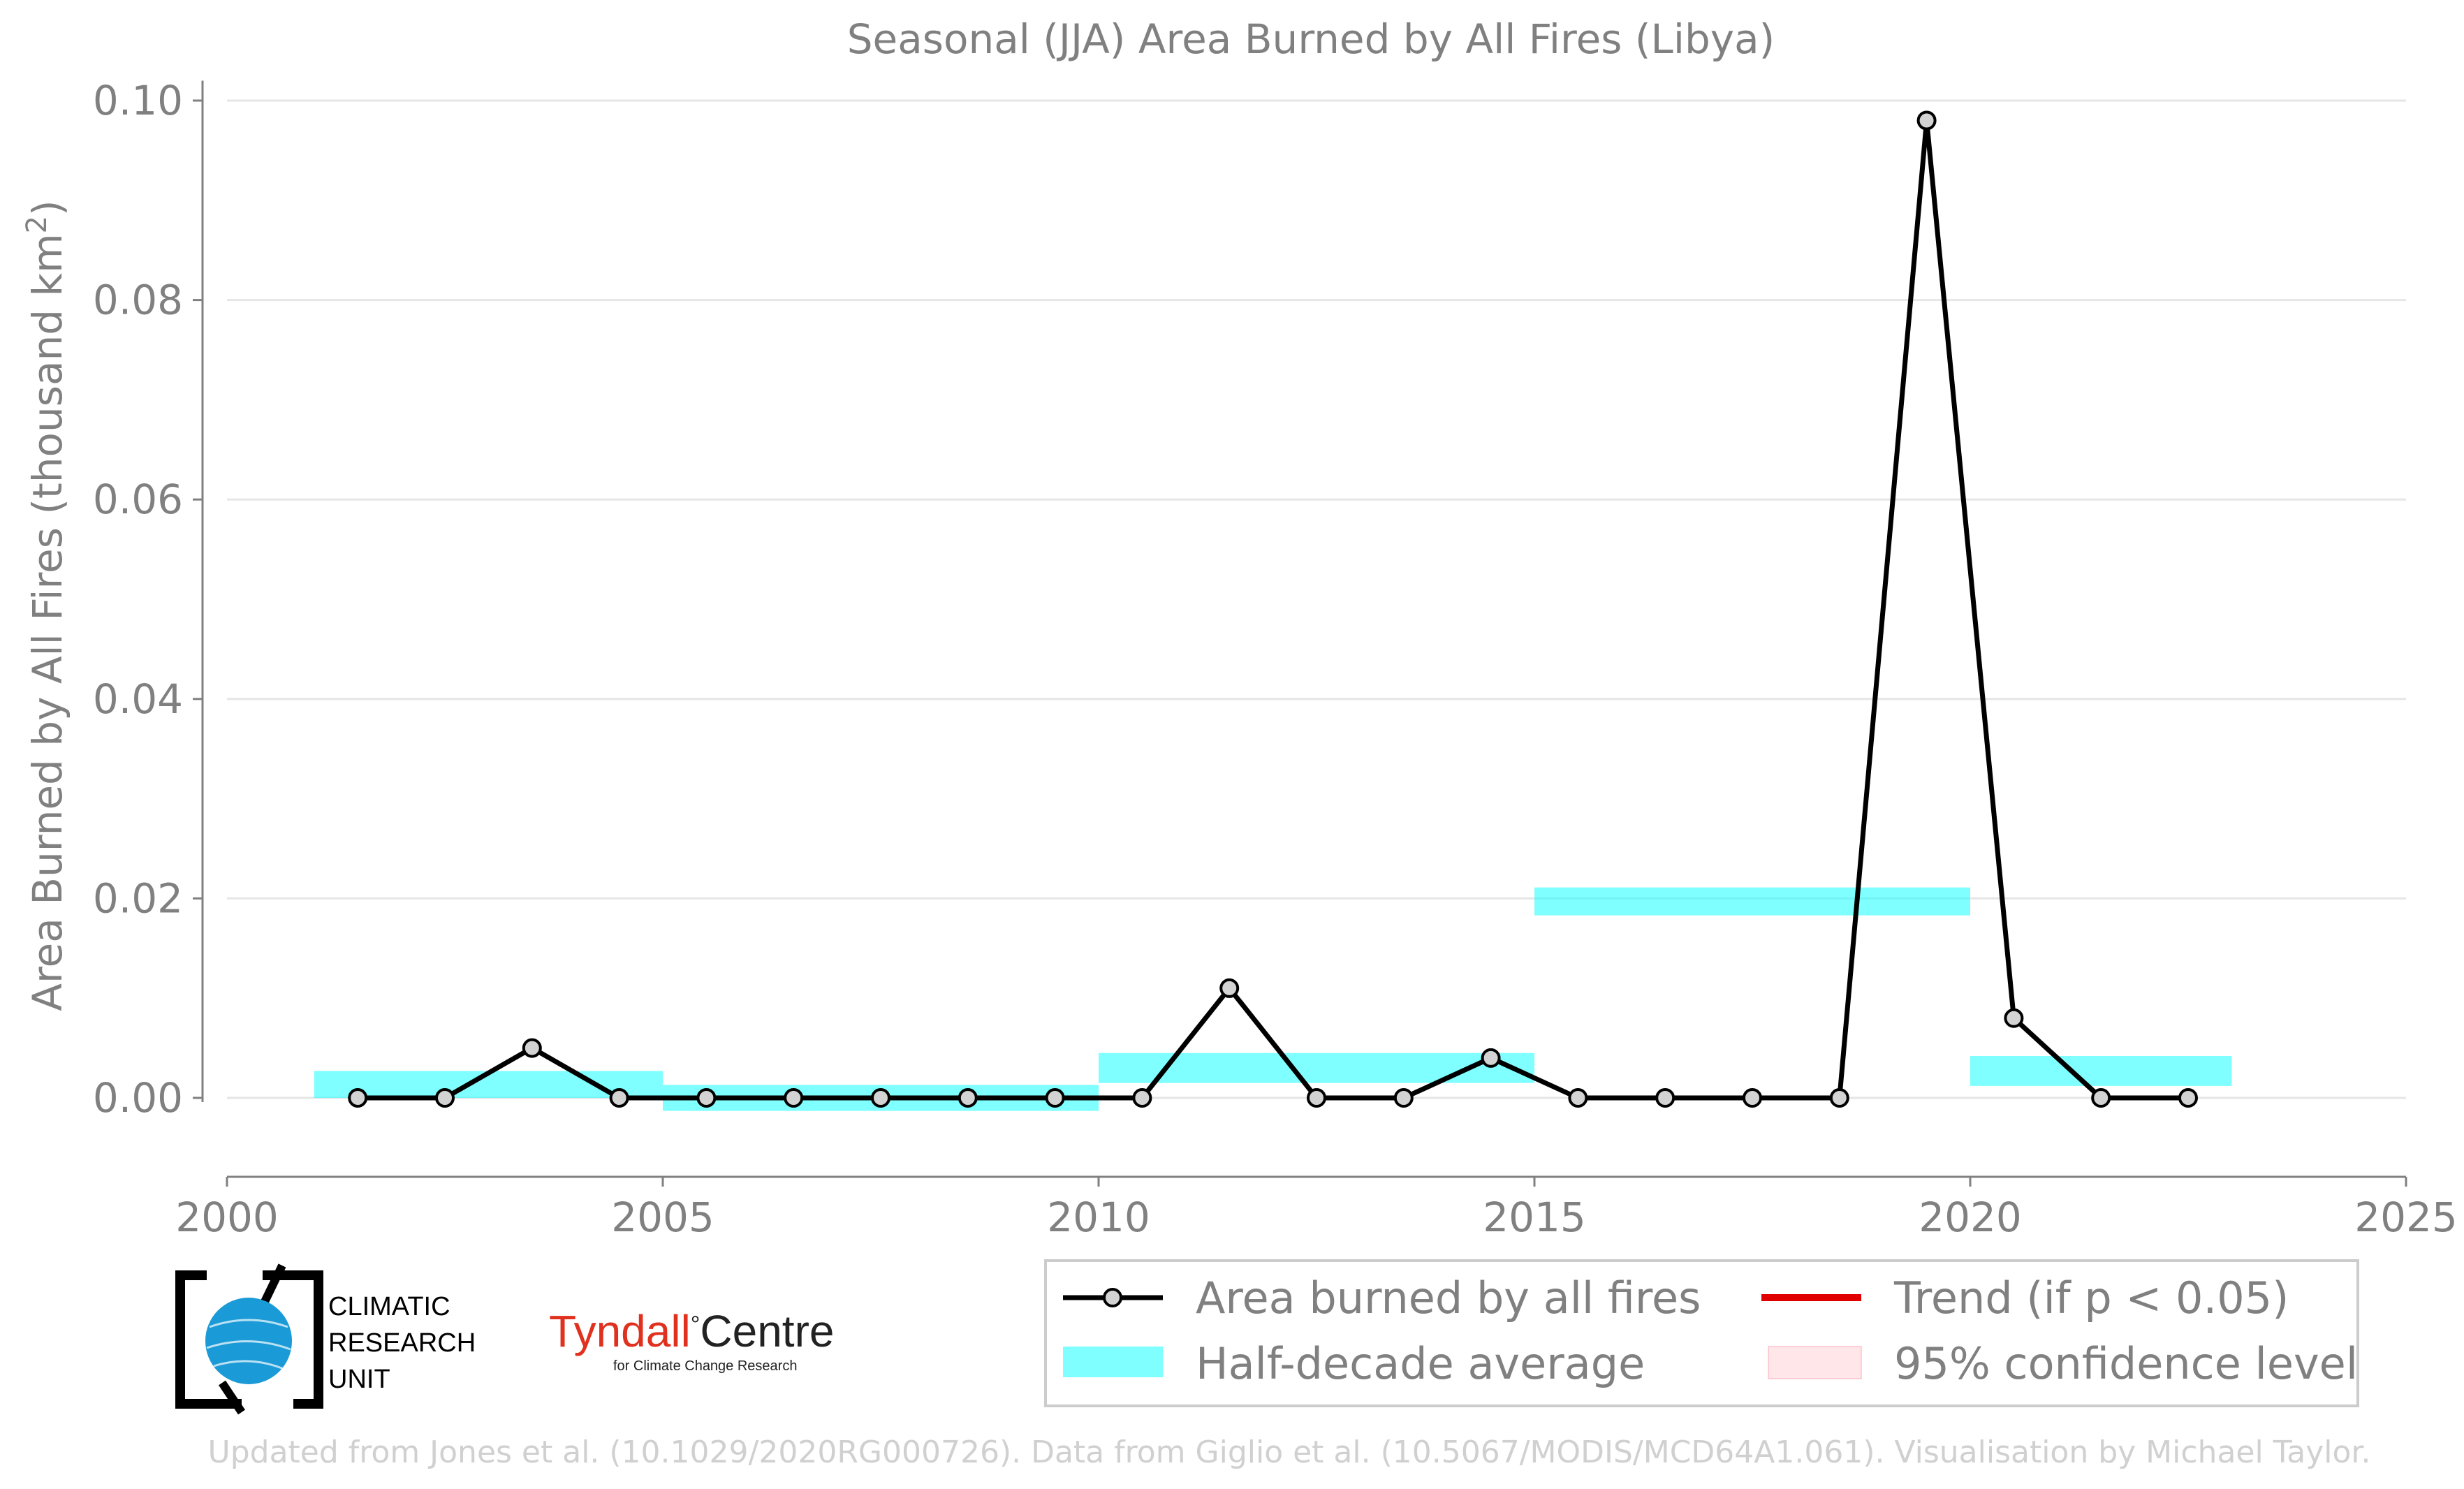 Image resolution: width=2464 pixels, height=1489 pixels. I want to click on legend-label-area-burned: Area burned by all fires, so click(1448, 1297).